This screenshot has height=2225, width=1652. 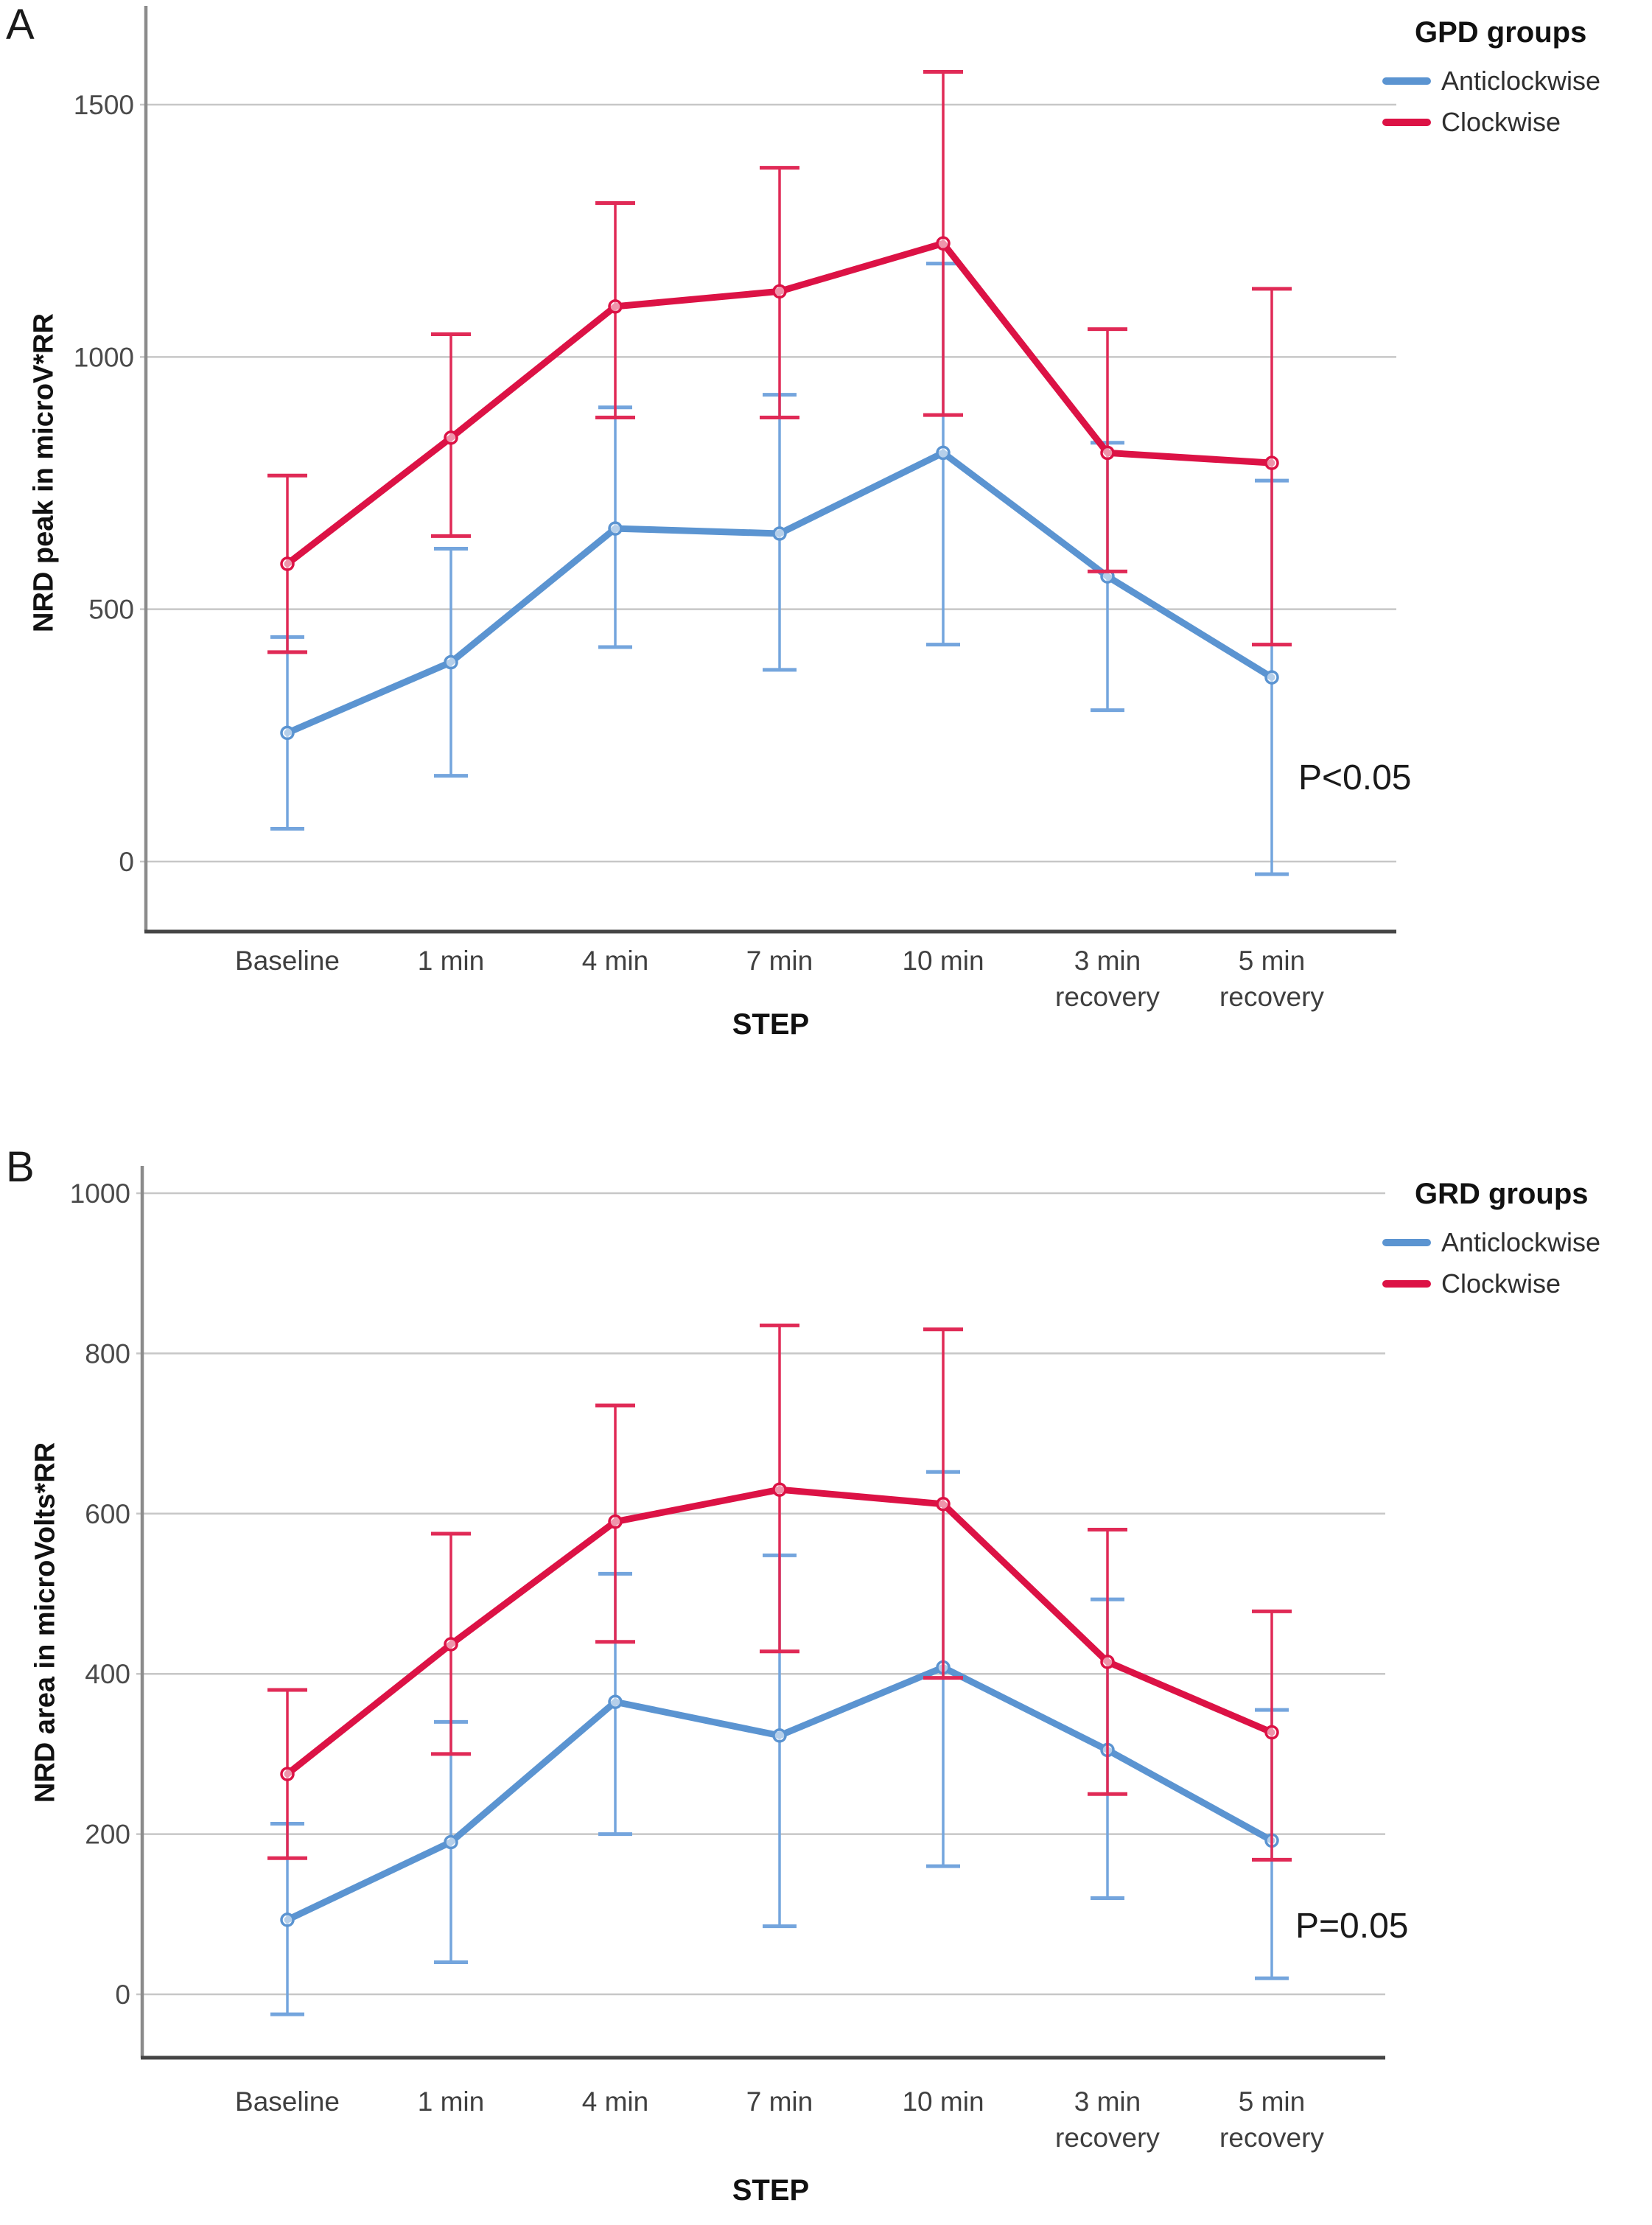 What do you see at coordinates (20, 1167) in the screenshot?
I see `panel-b-letter: B` at bounding box center [20, 1167].